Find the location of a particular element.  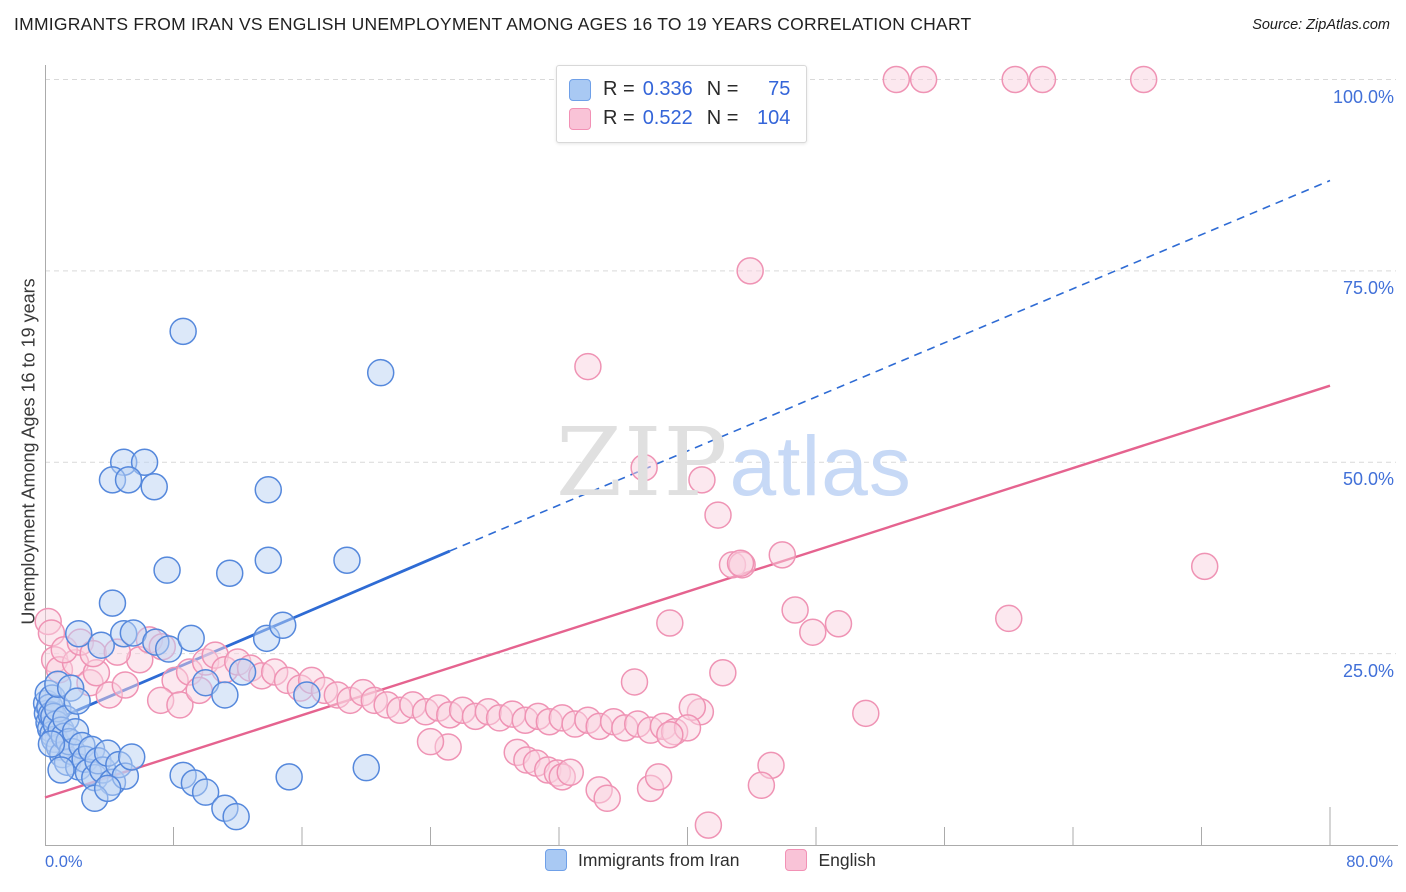

y-tick-label-25: 25.0% is located at coordinates (1368, 670).